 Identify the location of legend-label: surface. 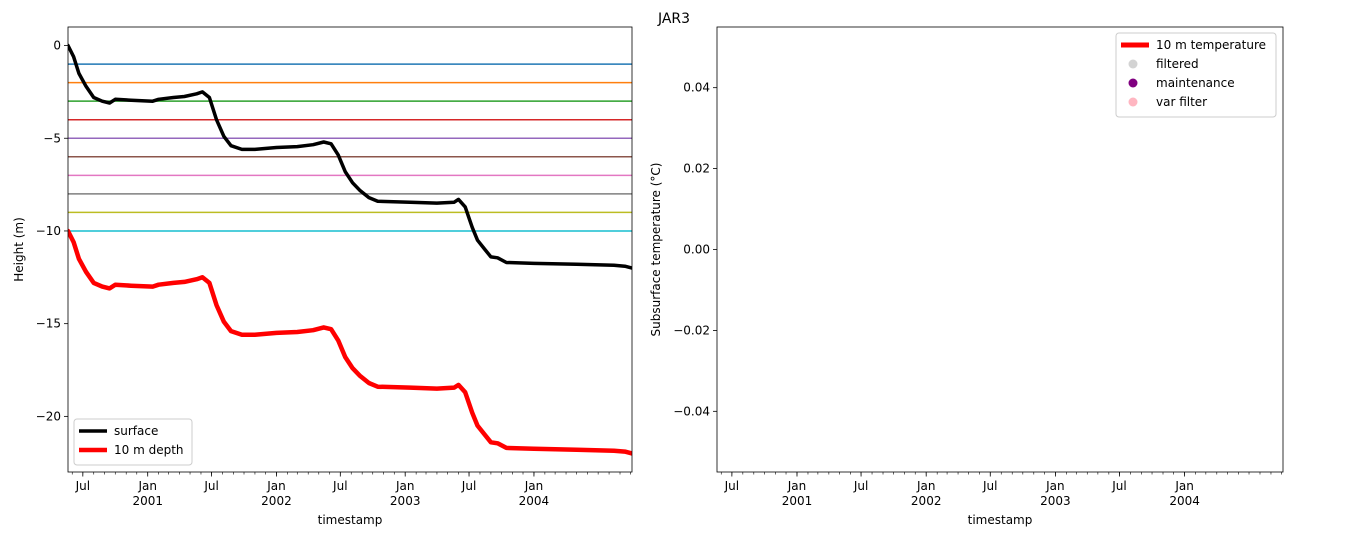
(136, 431).